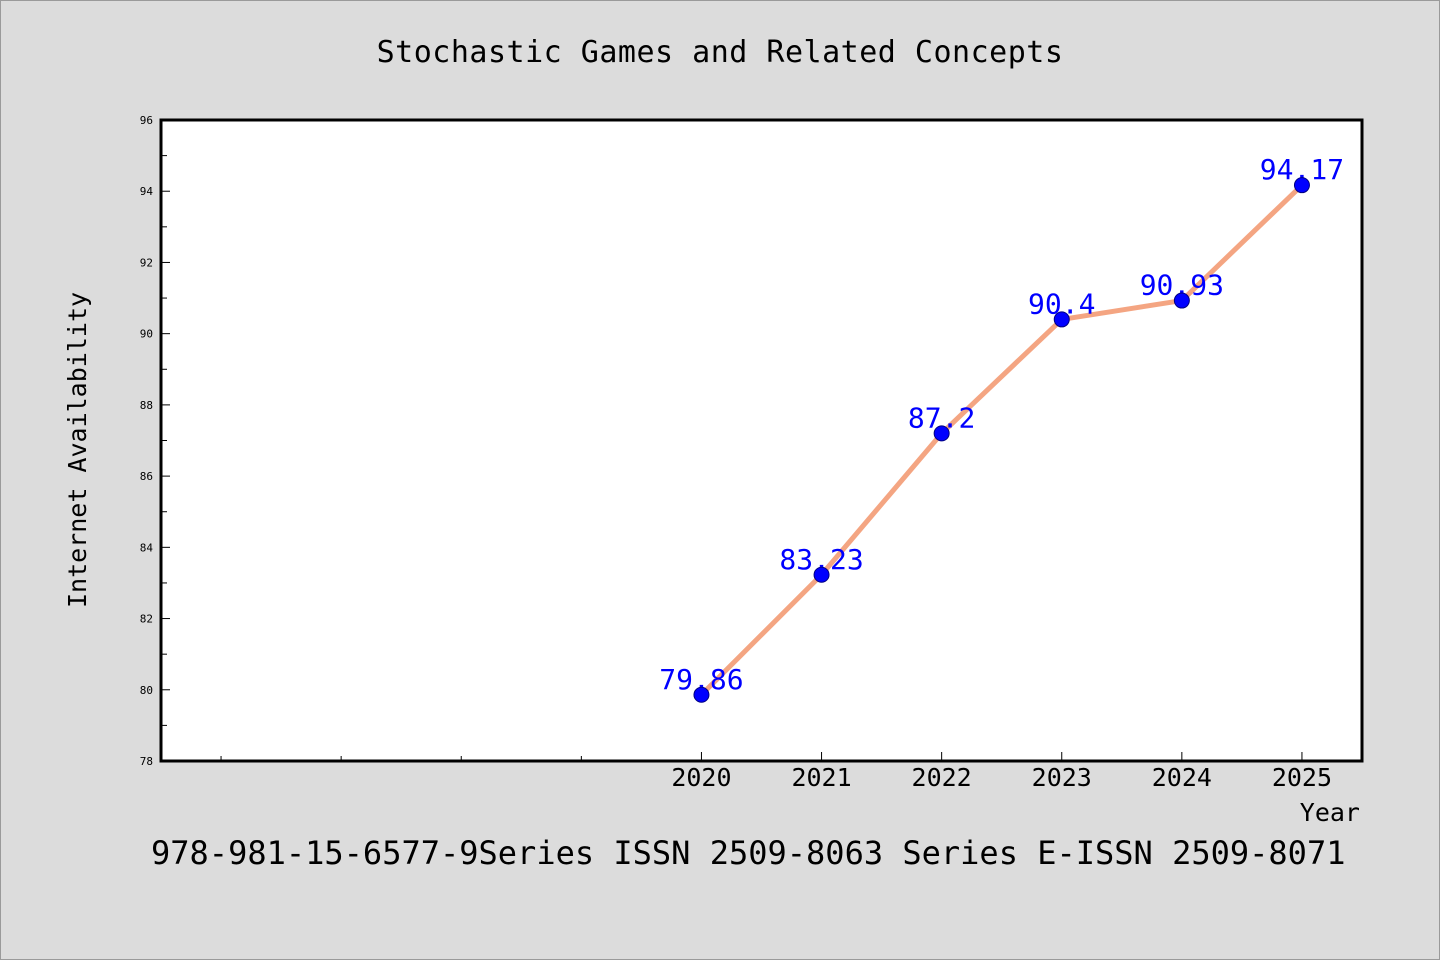  I want to click on y-tick-label: 78, so click(146, 761).